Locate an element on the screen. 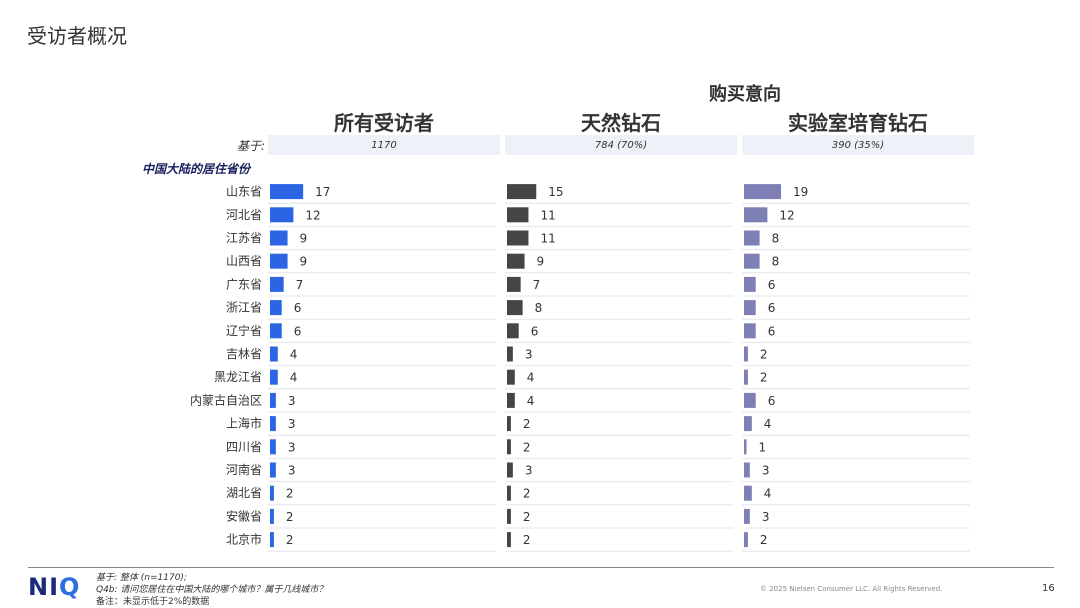  base-value-lab: 390 (35%) is located at coordinates (858, 145).